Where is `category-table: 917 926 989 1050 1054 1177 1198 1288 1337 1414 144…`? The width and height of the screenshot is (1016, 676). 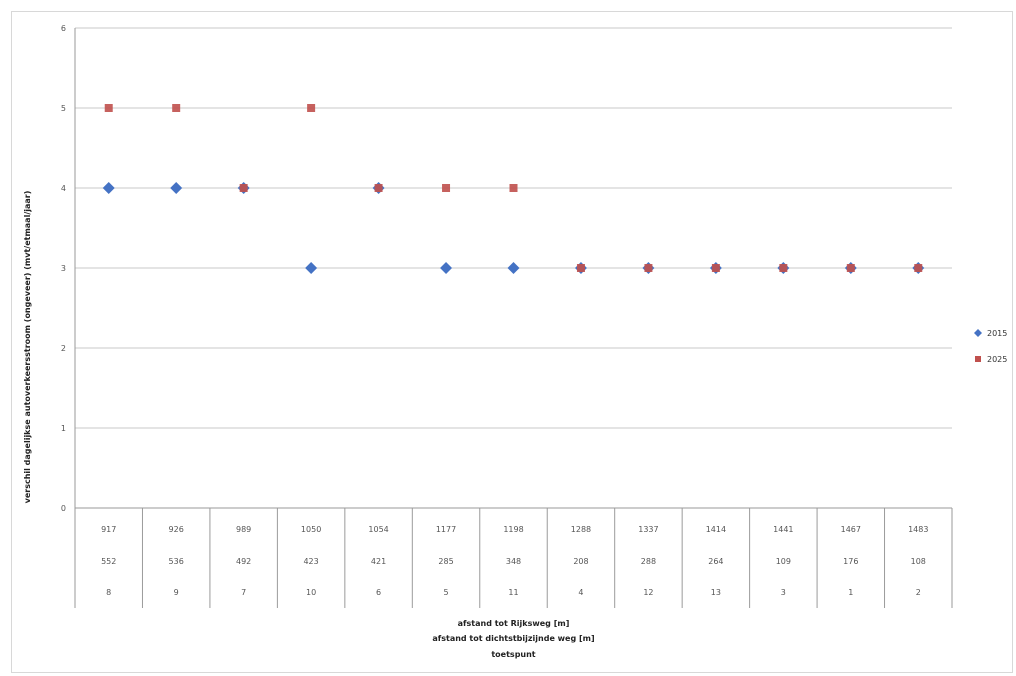 category-table: 917 926 989 1050 1054 1177 1198 1288 1337 1414 144… is located at coordinates (513, 558).